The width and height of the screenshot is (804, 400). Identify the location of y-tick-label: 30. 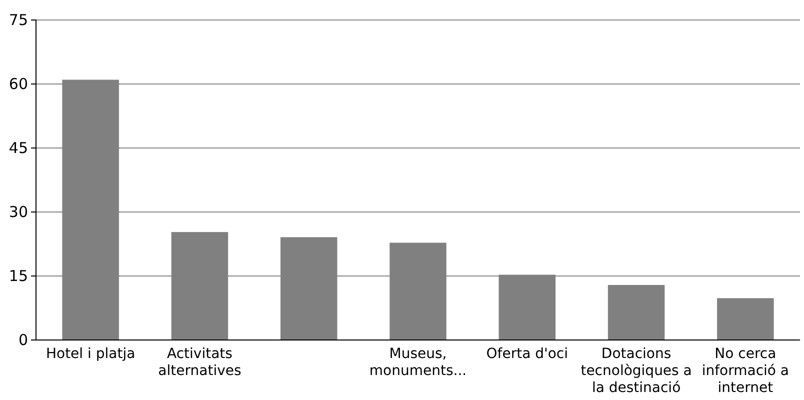
(18, 211).